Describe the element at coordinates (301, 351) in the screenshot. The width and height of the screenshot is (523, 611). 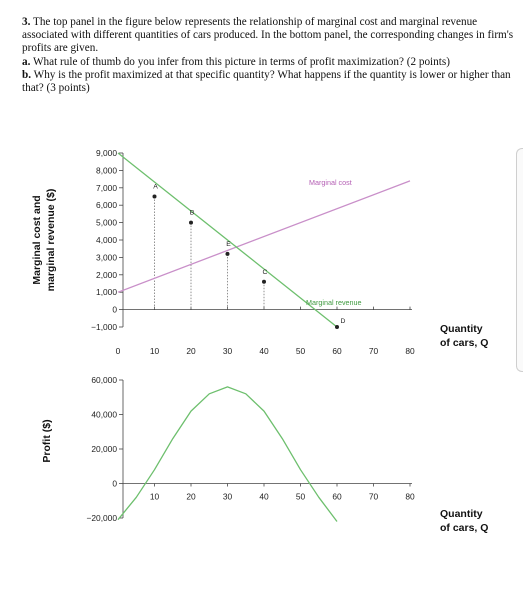
I see `top-x-tick-label: 50` at that location.